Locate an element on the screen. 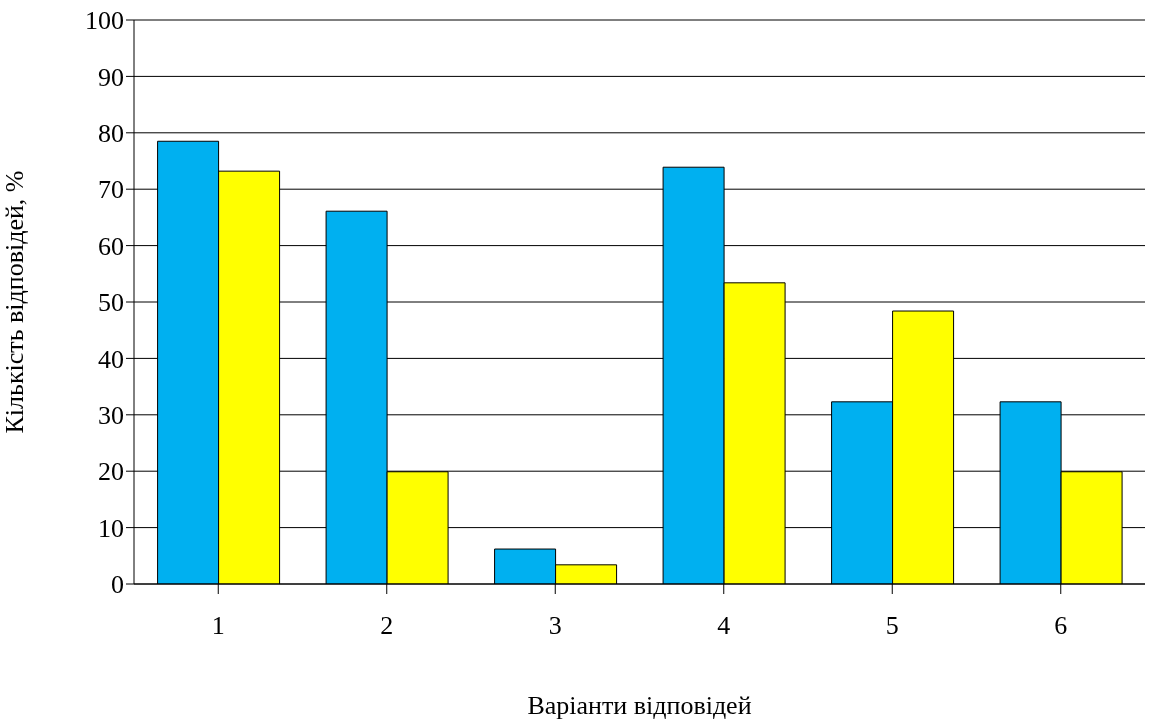 Image resolution: width=1152 pixels, height=722 pixels. x-tick-label: 1 is located at coordinates (218, 626).